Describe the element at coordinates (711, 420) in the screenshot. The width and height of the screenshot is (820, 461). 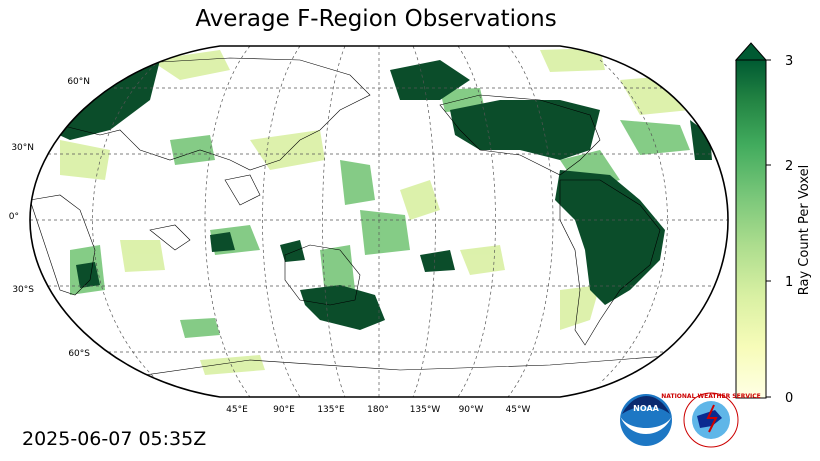
I see `nws-logo: NATIONAL WEATHER SERVICE` at that location.